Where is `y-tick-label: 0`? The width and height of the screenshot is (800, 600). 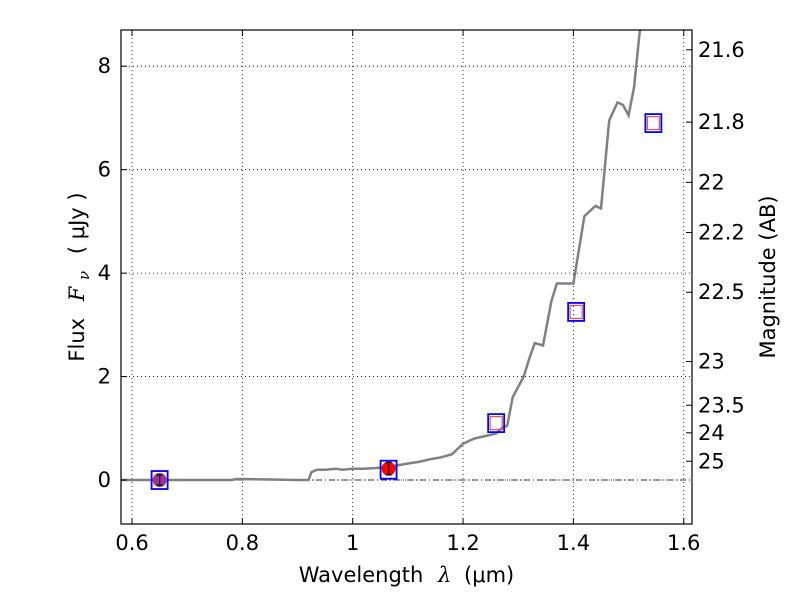 y-tick-label: 0 is located at coordinates (104, 480).